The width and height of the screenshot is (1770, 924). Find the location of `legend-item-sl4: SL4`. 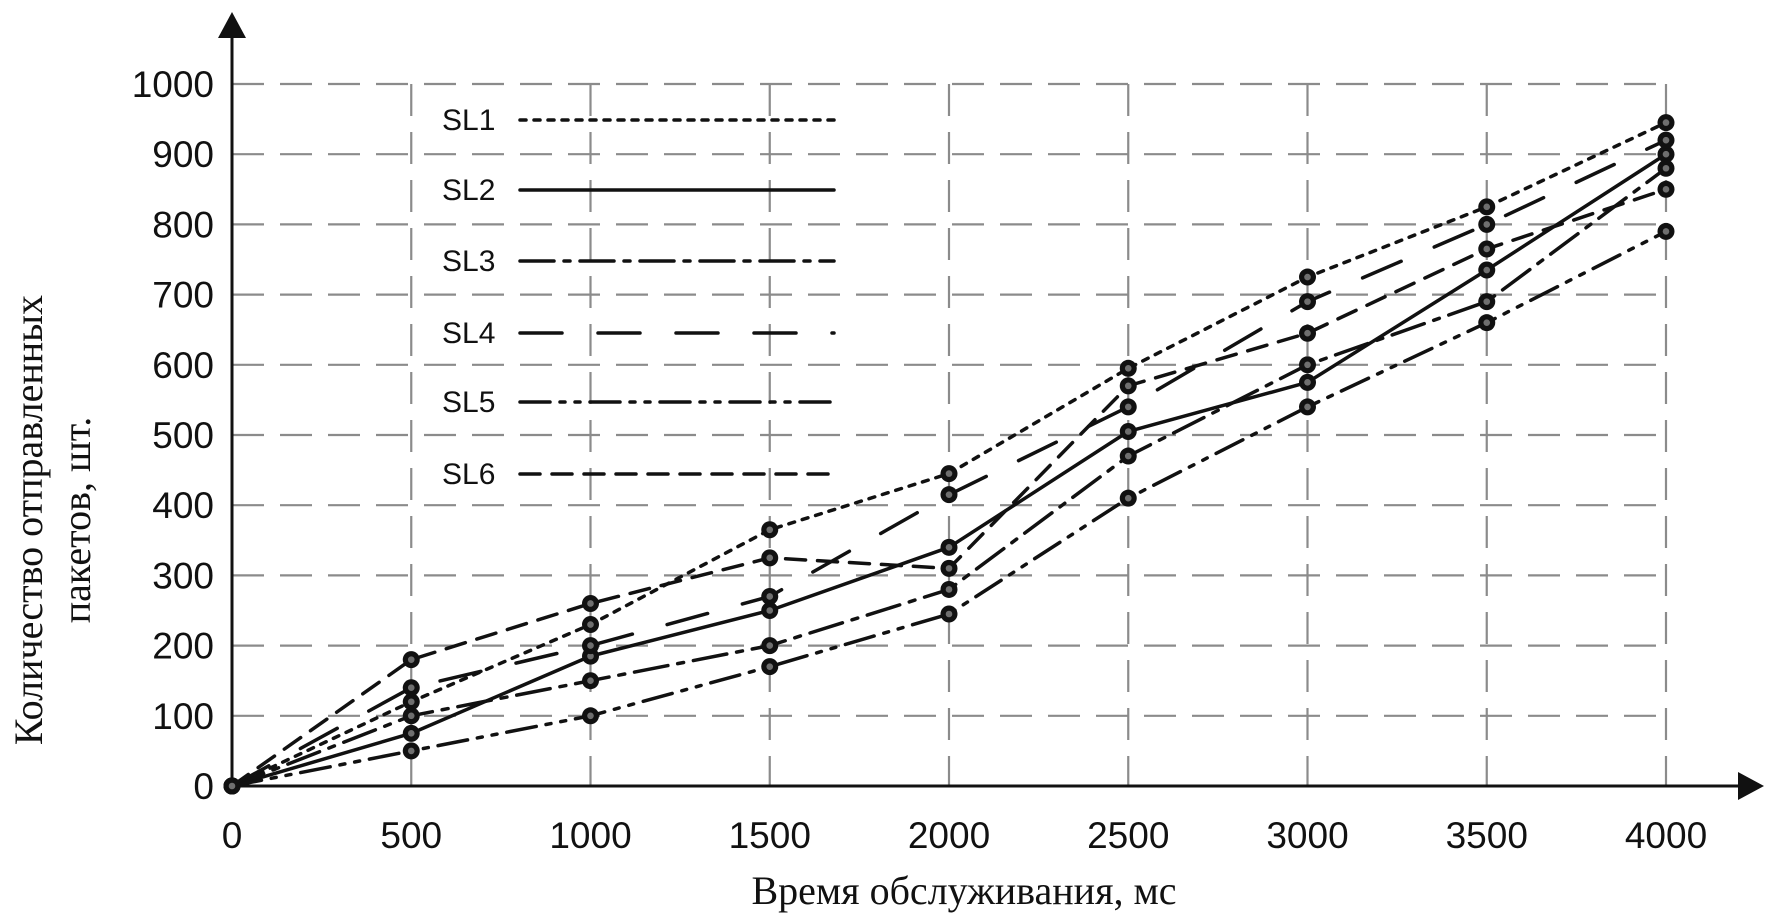

legend-item-sl4: SL4 is located at coordinates (639, 333).